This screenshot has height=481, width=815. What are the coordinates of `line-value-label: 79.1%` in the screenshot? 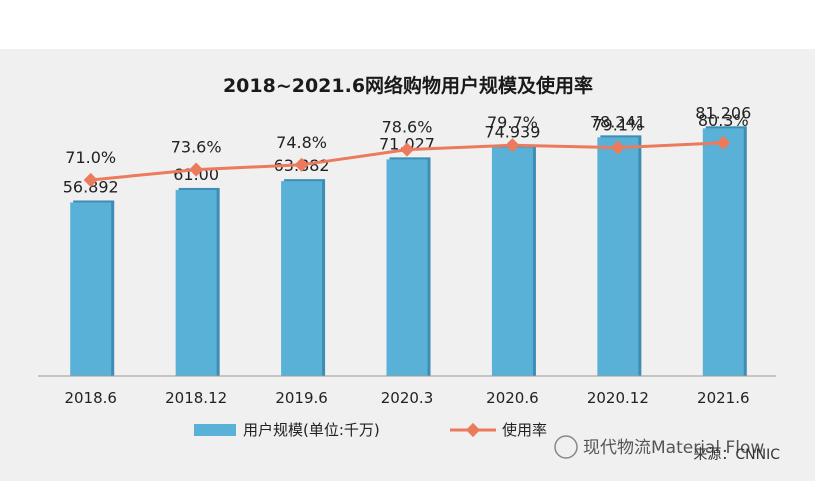 It's located at (617, 125).